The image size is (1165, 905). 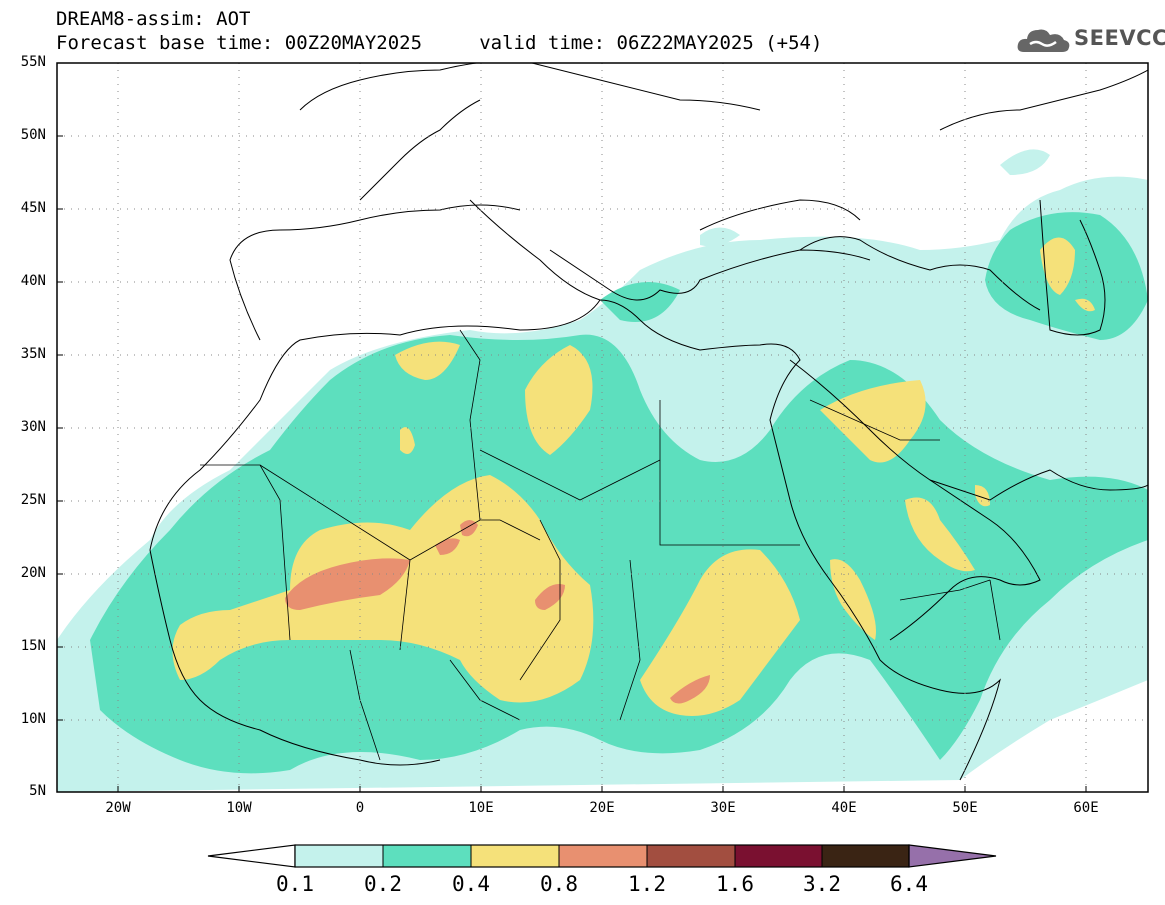 What do you see at coordinates (153, 19) in the screenshot?
I see `map-title: DREAM8-assim: AOT` at bounding box center [153, 19].